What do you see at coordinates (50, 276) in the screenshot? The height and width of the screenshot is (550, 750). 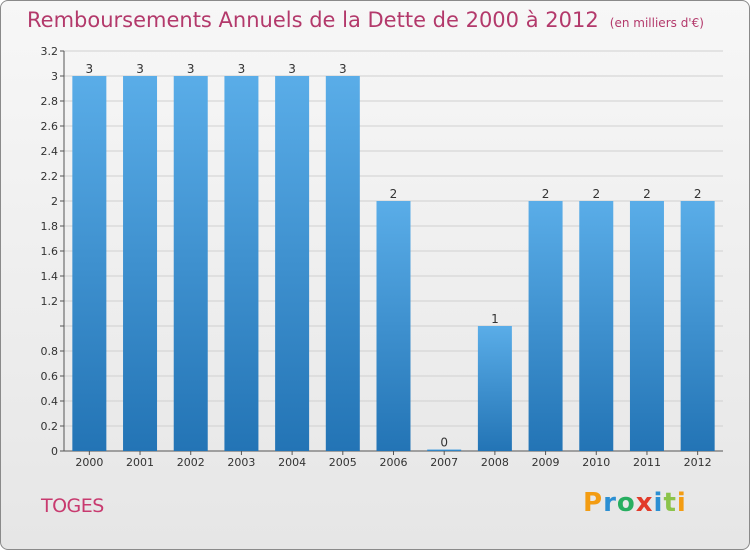 I see `y-tick-label: 1.4` at bounding box center [50, 276].